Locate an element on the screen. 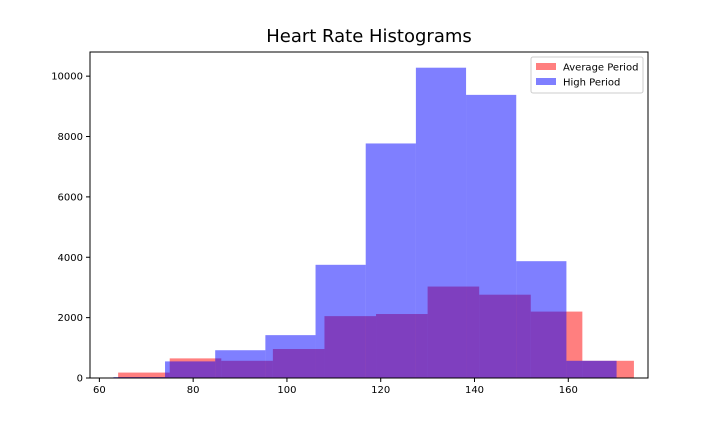 The width and height of the screenshot is (720, 432). y-tick-label: 0 is located at coordinates (80, 379).